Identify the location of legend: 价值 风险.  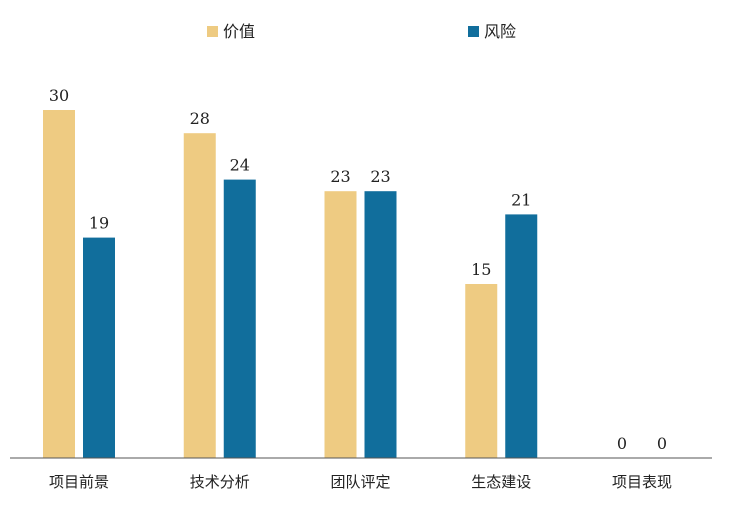
(361, 31).